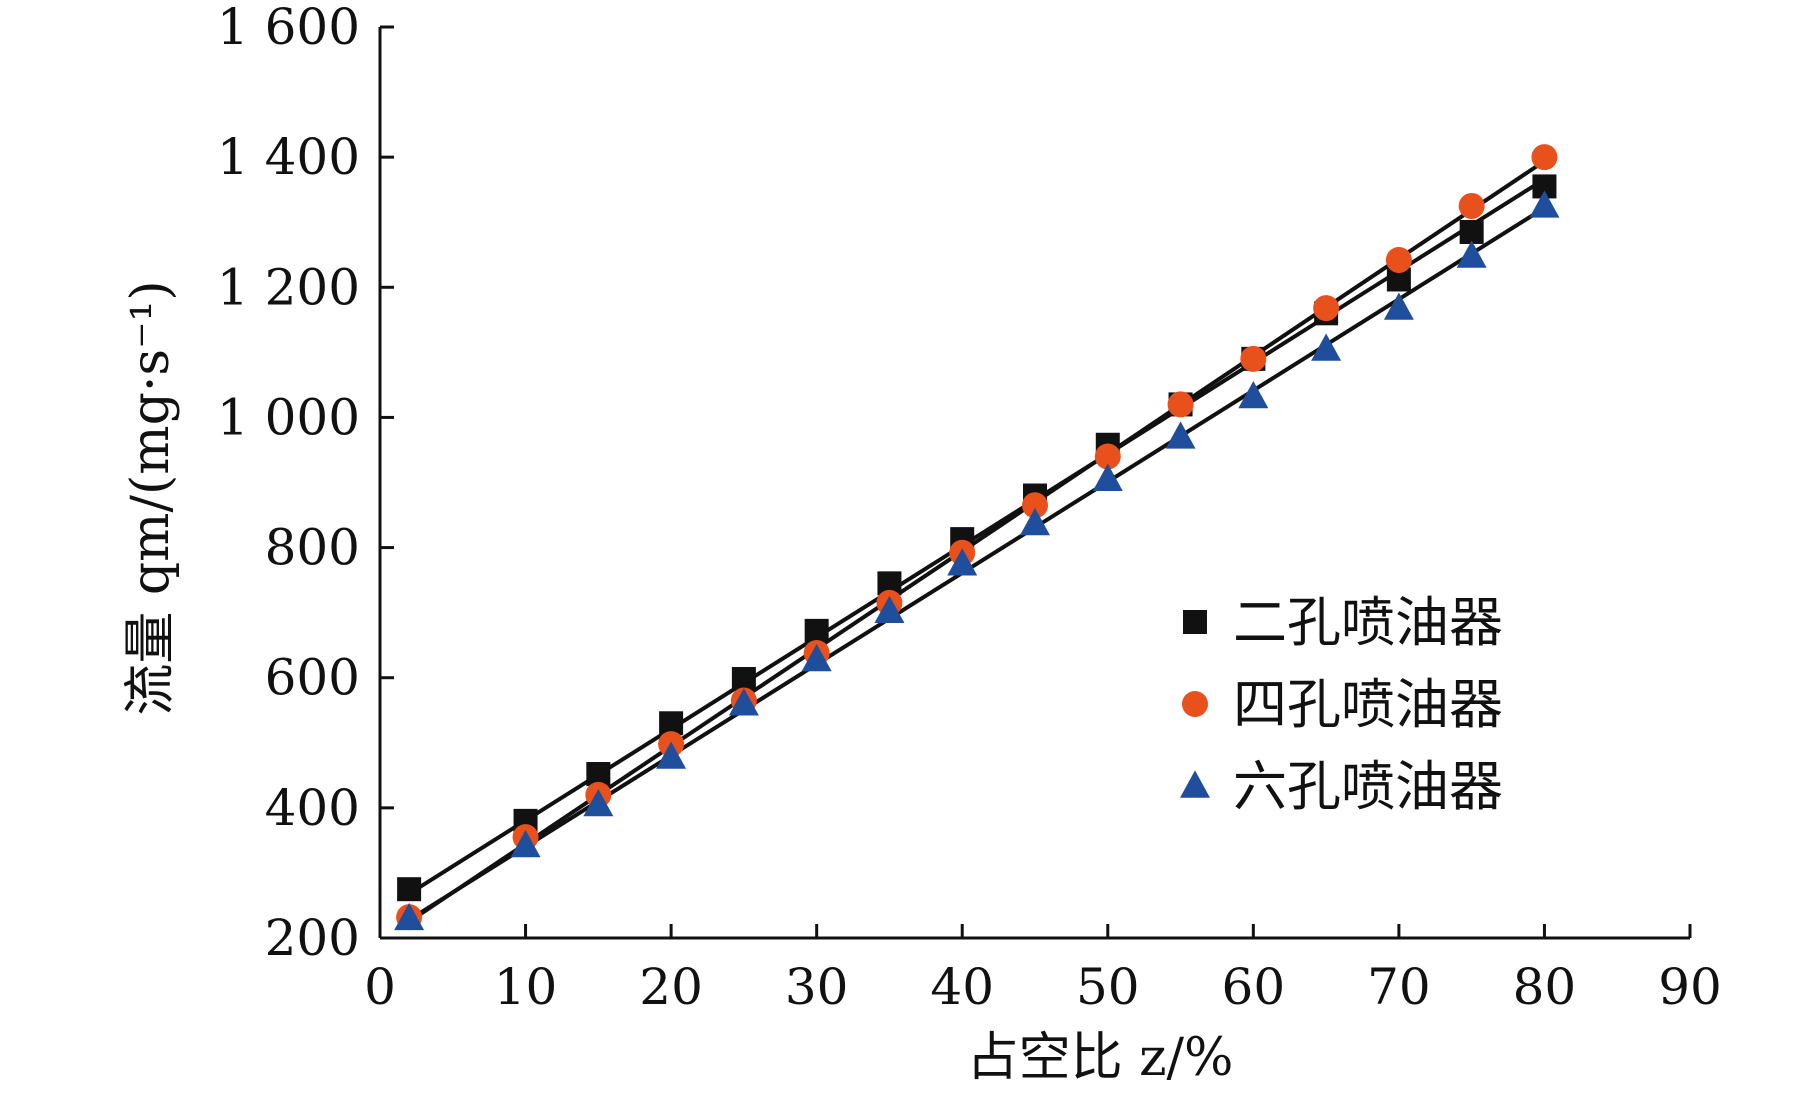  I want to click on y-tick-label: 600, so click(312, 678).